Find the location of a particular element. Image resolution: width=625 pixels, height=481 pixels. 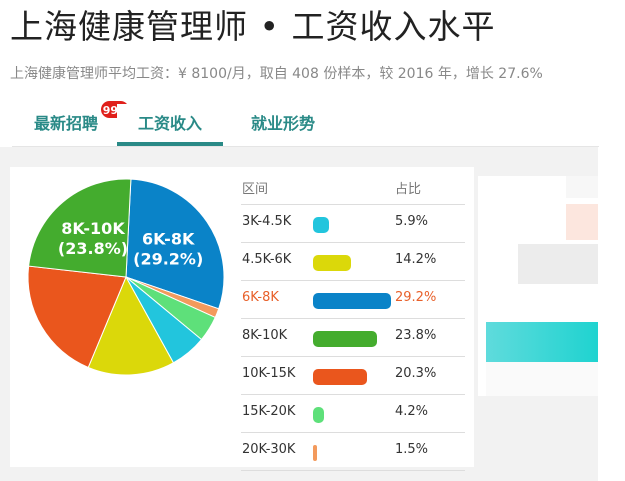

tab-bar: 最新招聘 99+ 工资收入 就业形势 is located at coordinates (305, 123).